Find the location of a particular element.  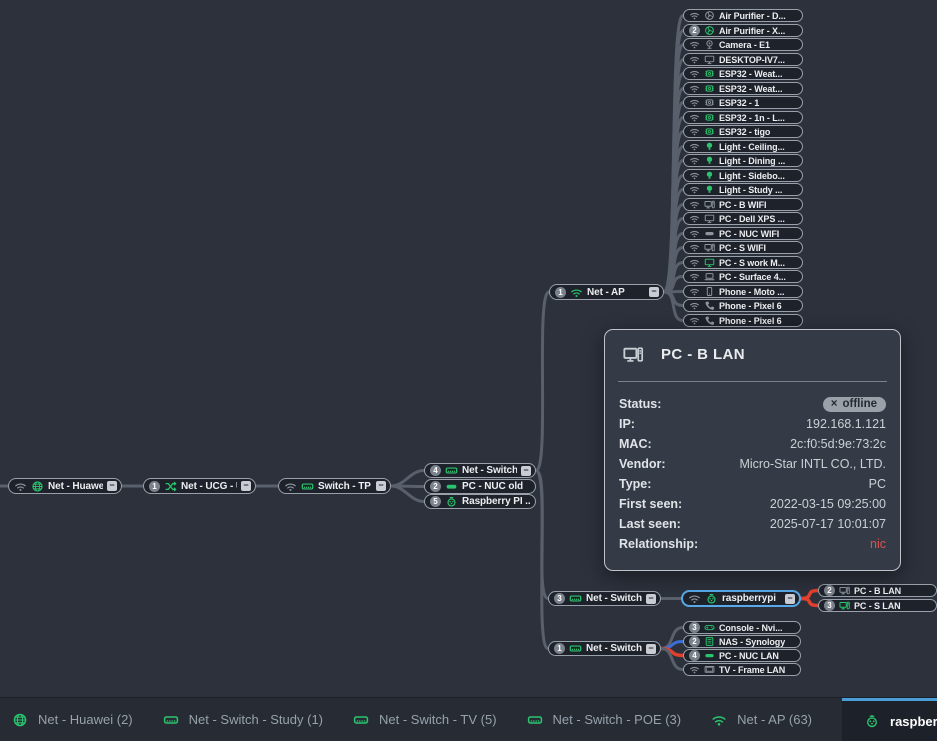

mobile-icon is located at coordinates (709, 291).